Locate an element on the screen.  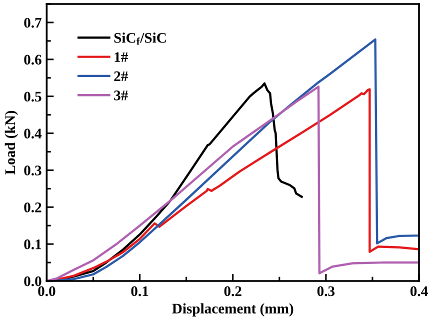
x-tick-label: 0.3 is located at coordinates (326, 291).